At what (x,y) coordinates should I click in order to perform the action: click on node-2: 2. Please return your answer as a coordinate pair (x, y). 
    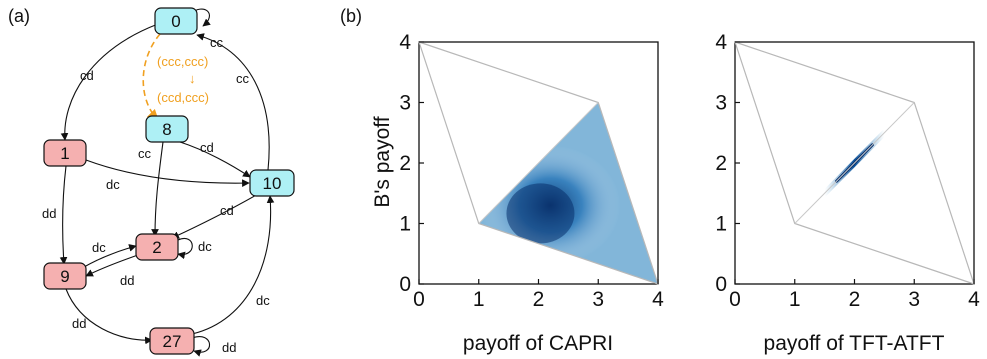
    Looking at the image, I should click on (157, 247).